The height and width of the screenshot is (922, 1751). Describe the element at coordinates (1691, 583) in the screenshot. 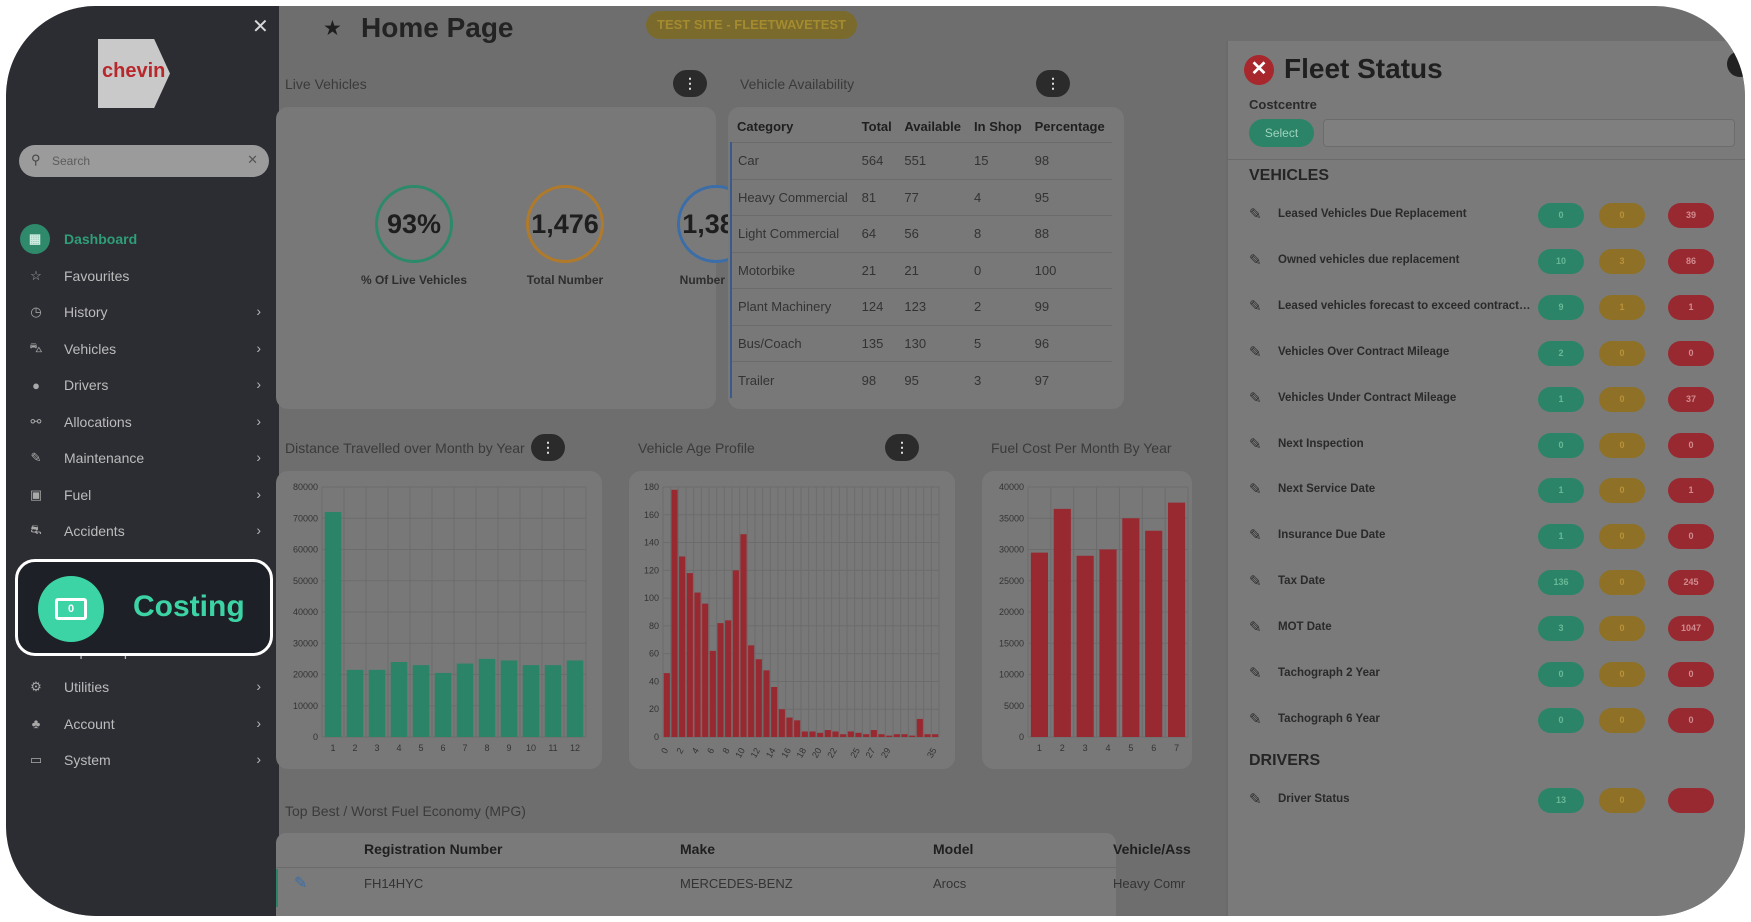

I see `red-count-badge: 245` at that location.